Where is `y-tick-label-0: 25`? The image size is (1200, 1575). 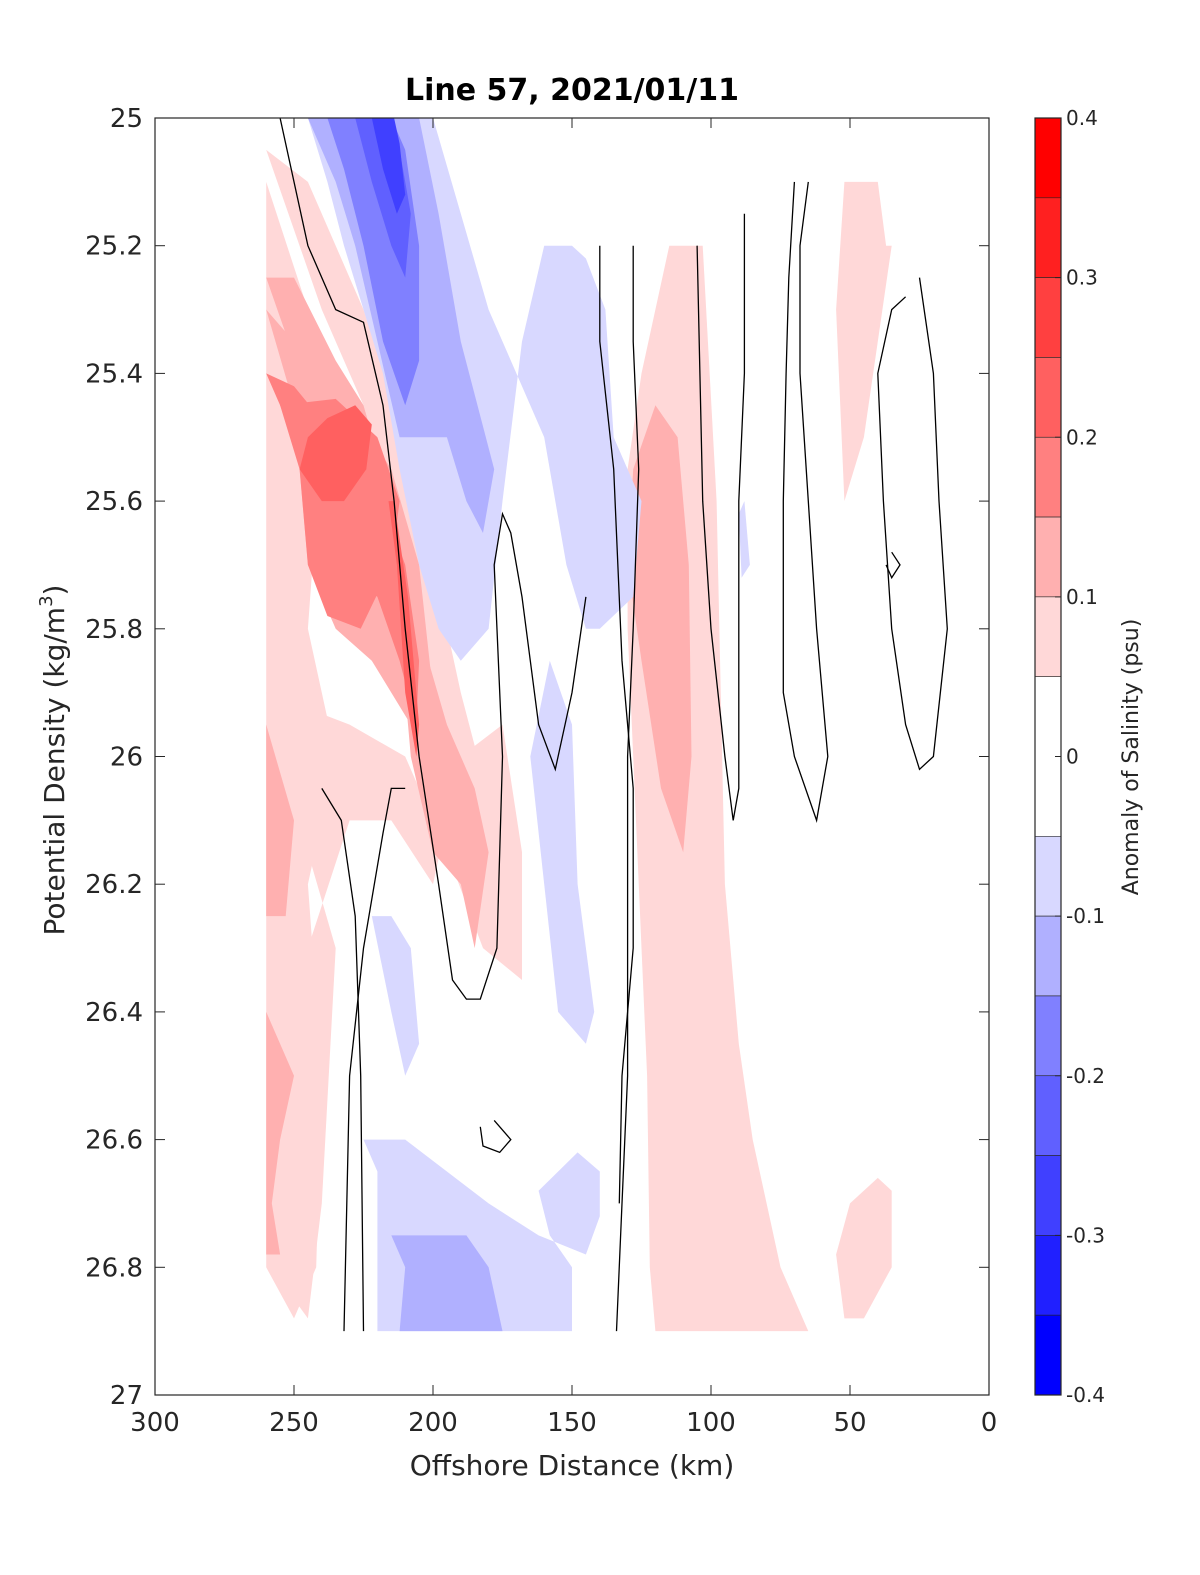 y-tick-label-0: 25 is located at coordinates (126, 119).